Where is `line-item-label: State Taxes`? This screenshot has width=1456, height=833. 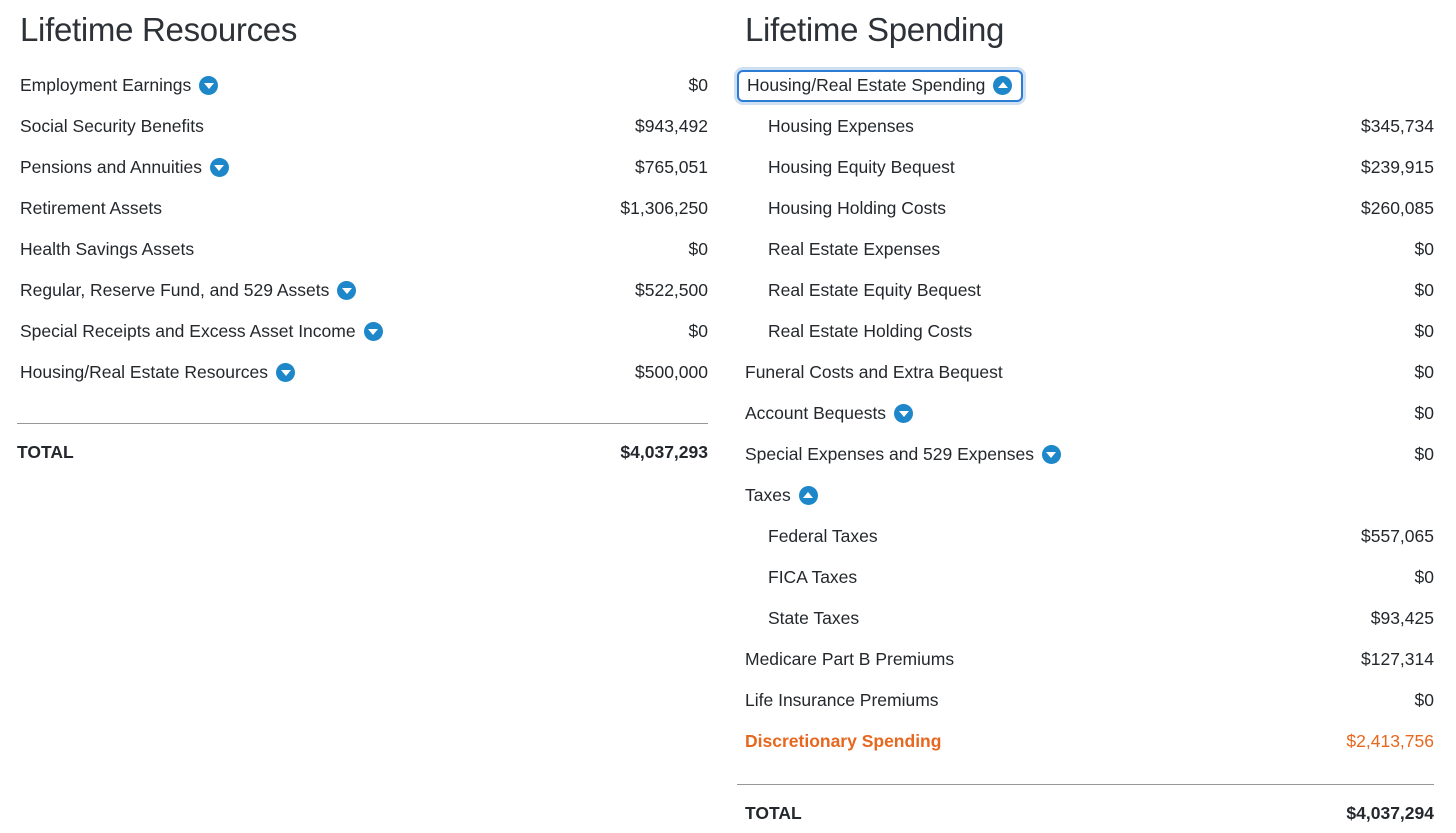 line-item-label: State Taxes is located at coordinates (814, 618).